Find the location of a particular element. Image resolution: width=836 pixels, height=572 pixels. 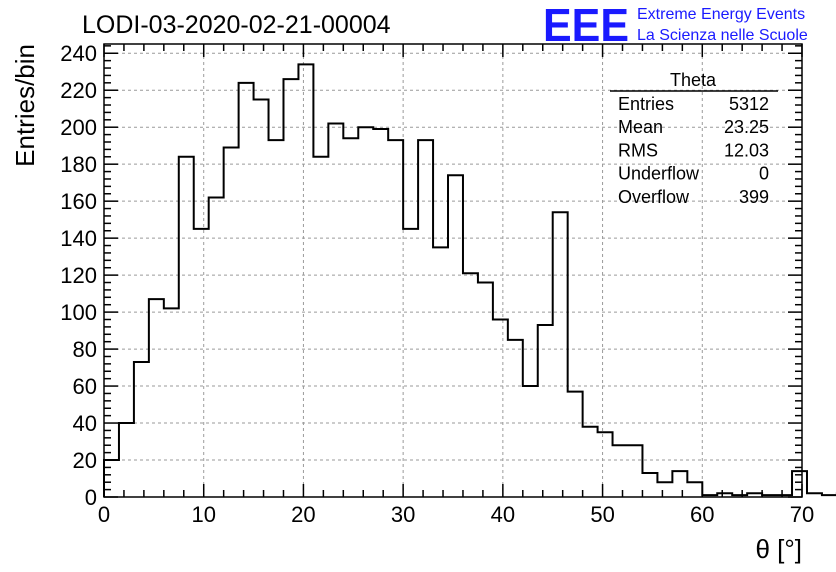

y-tick-label: 160 is located at coordinates (78, 201).